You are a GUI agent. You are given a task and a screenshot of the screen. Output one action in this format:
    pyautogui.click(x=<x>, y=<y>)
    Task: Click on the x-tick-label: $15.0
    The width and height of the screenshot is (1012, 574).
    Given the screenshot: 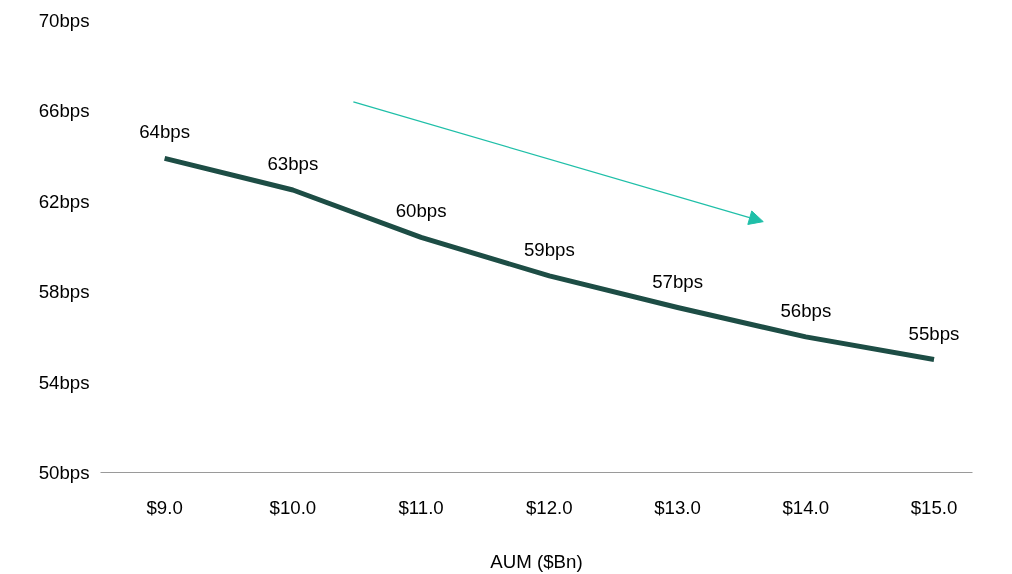 What is the action you would take?
    pyautogui.click(x=934, y=507)
    